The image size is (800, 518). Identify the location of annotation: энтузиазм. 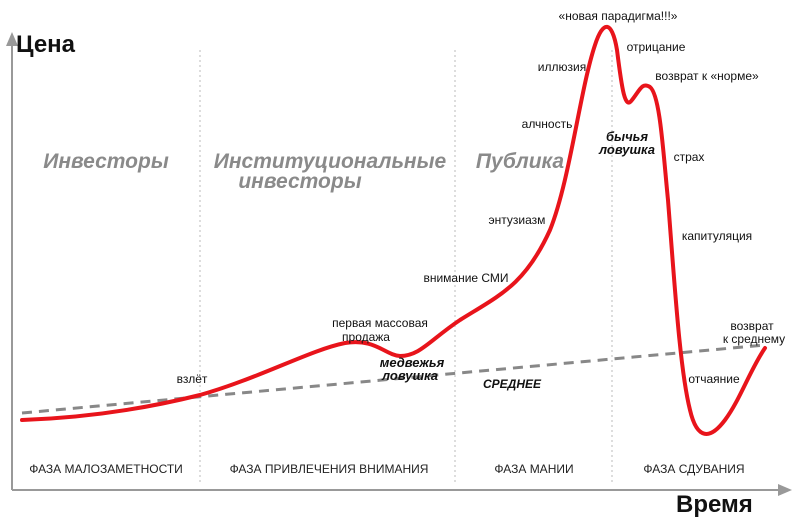
(517, 220).